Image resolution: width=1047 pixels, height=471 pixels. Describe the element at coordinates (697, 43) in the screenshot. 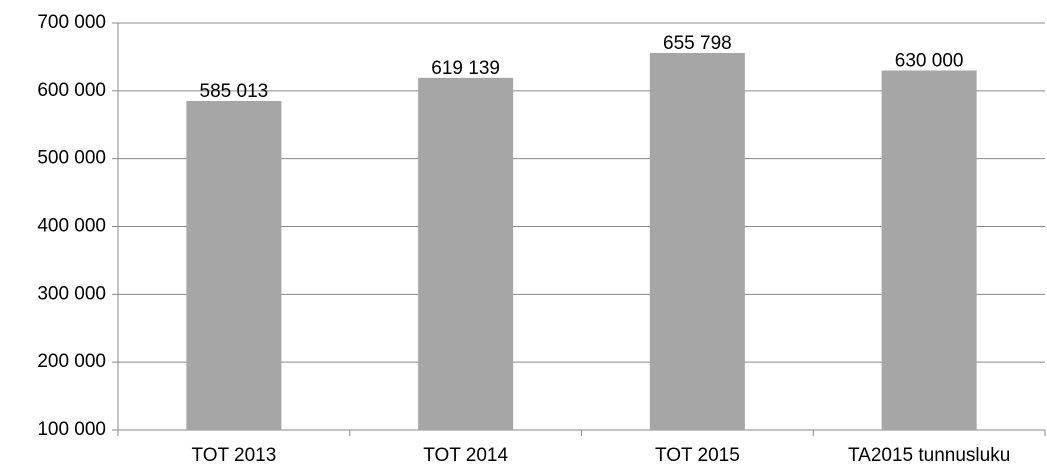

I see `data-label: 655 798` at that location.